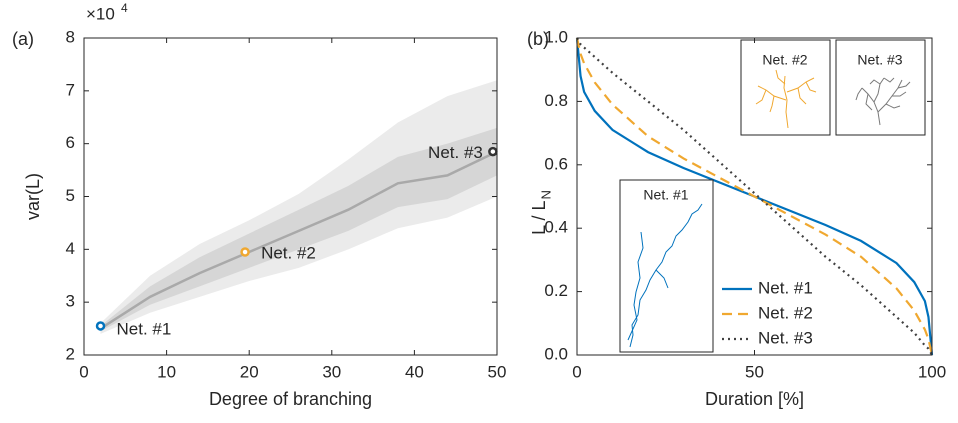 The height and width of the screenshot is (423, 958). Describe the element at coordinates (70, 89) in the screenshot. I see `y-tick-label: 7` at that location.